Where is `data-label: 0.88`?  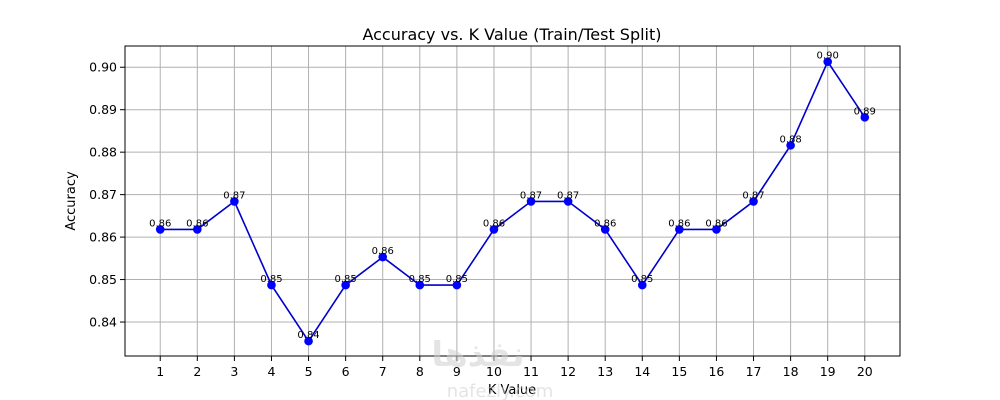
data-label: 0.88 is located at coordinates (790, 139).